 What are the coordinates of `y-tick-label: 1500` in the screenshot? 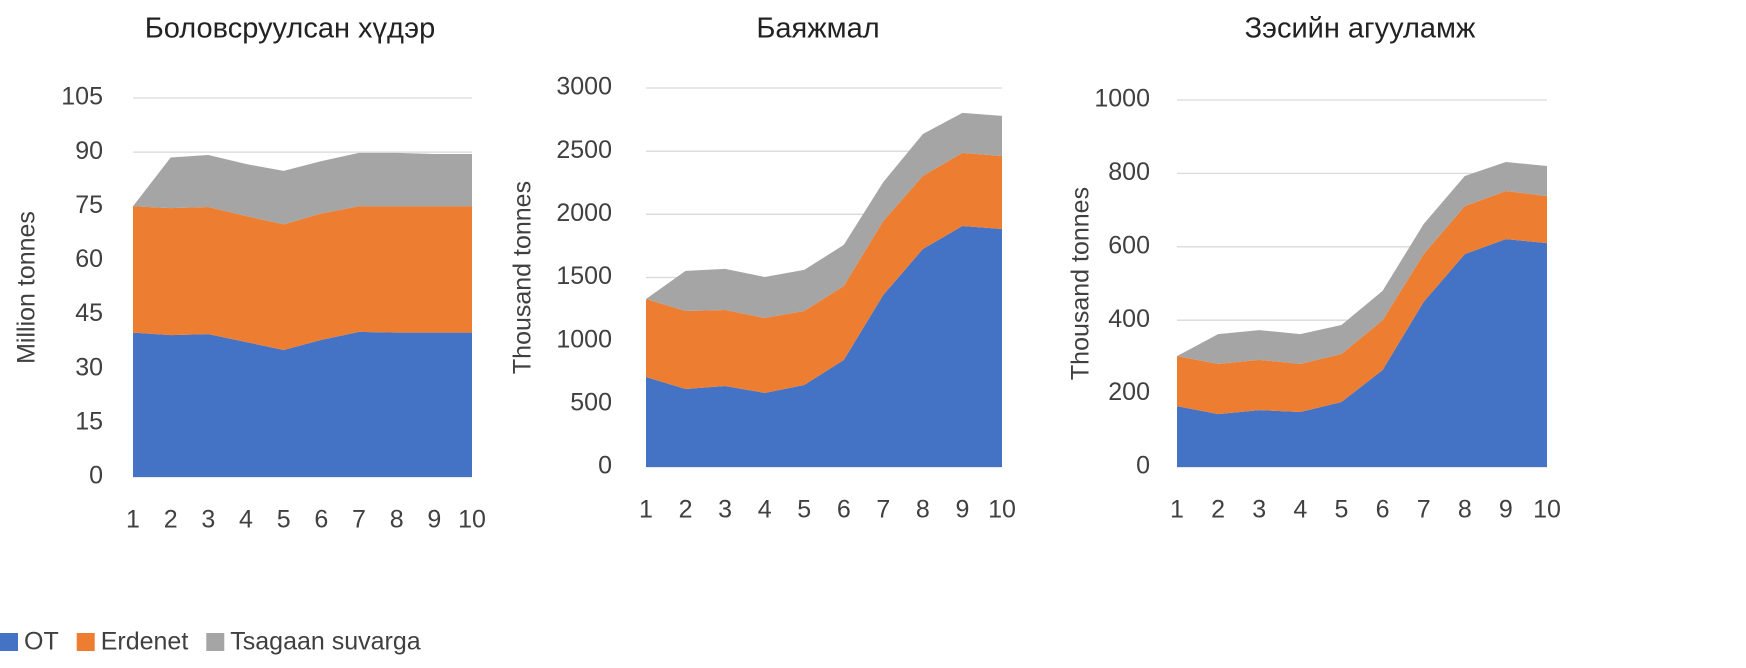 It's located at (584, 276).